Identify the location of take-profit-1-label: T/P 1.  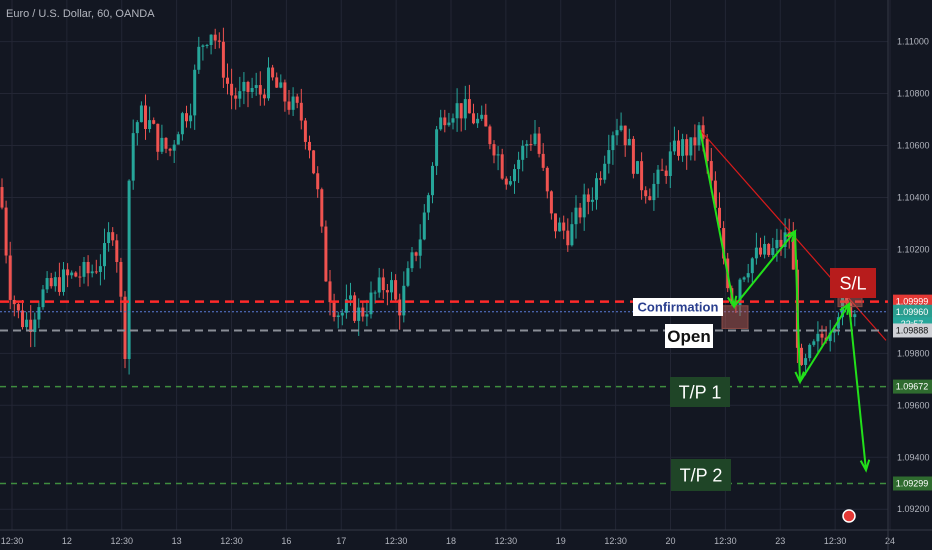
(700, 392).